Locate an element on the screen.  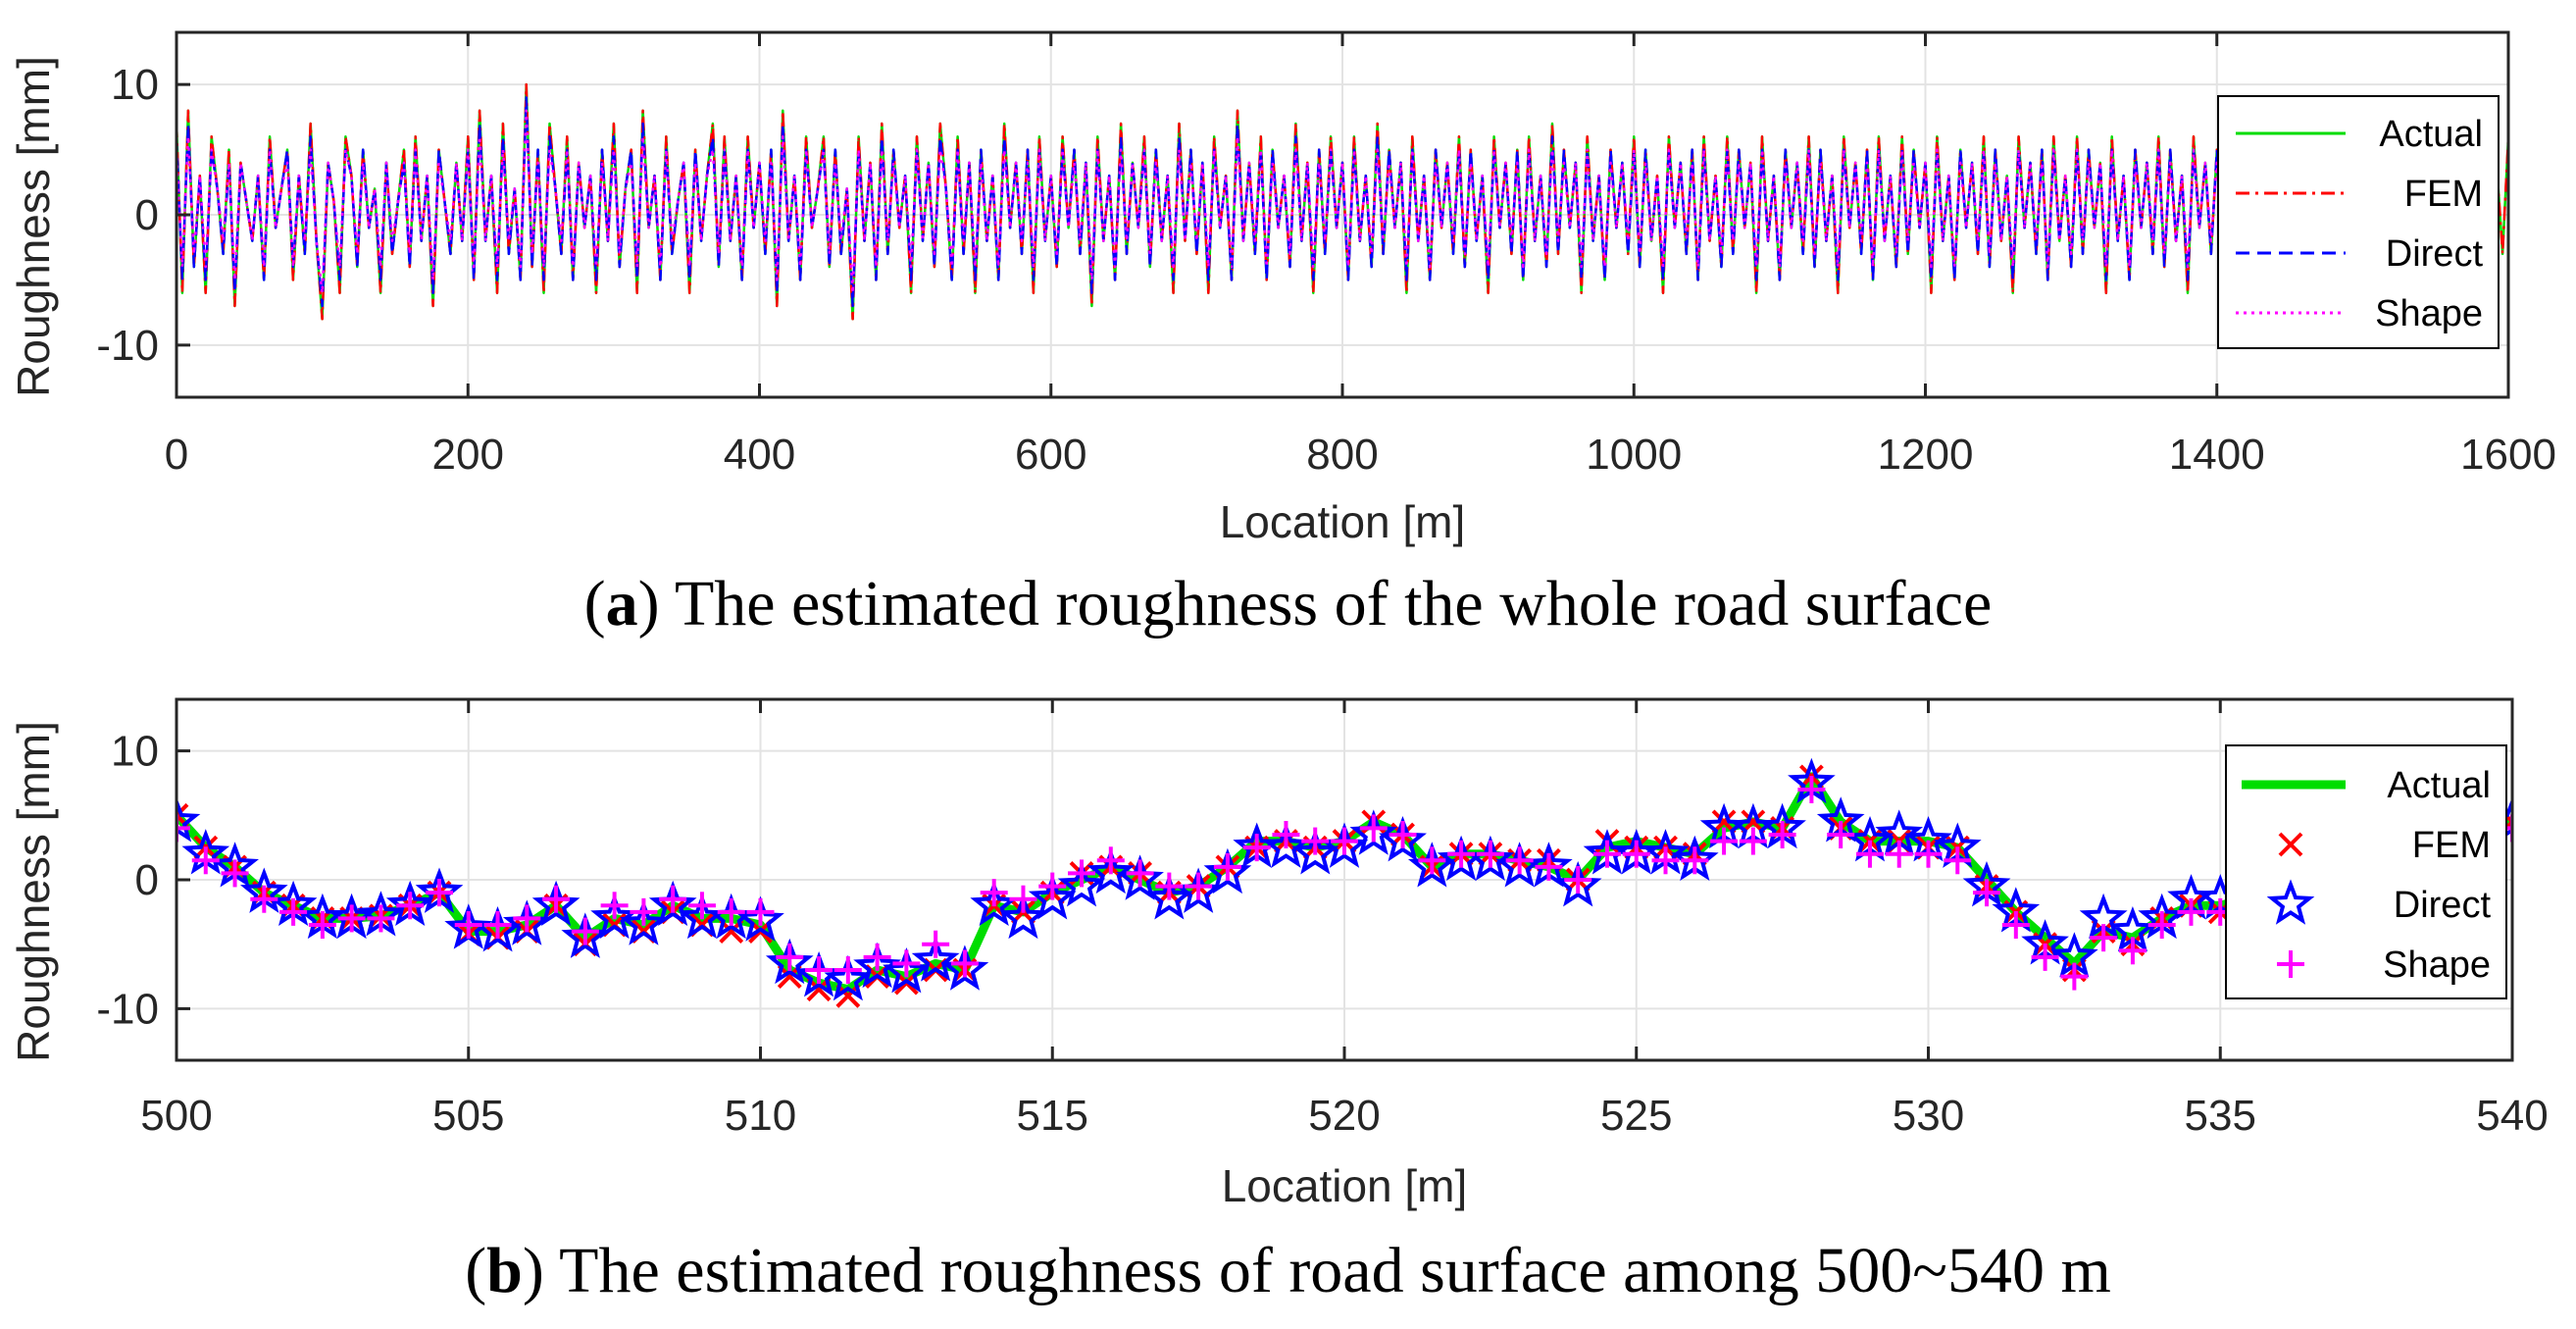
legend-entry-direct: Direct is located at coordinates (2360, 254).